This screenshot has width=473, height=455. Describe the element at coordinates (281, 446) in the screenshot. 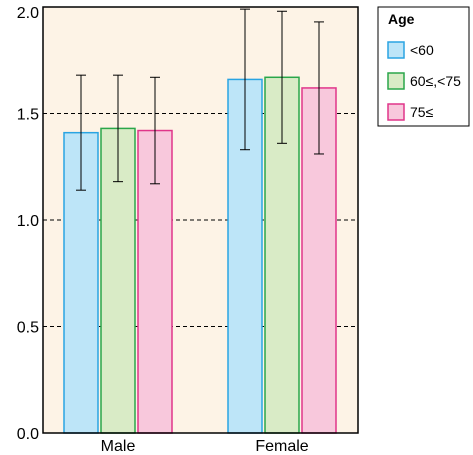

I see `x-category-label: Female` at that location.